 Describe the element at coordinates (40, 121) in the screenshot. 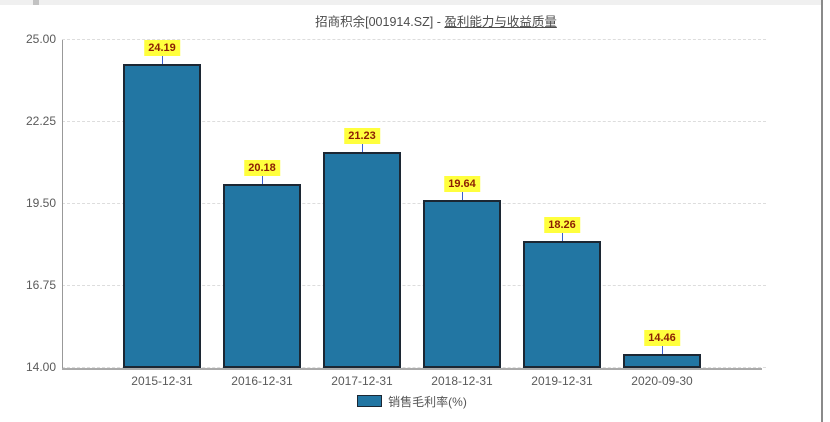

I see `y-axis-tick-label: 22.25` at that location.